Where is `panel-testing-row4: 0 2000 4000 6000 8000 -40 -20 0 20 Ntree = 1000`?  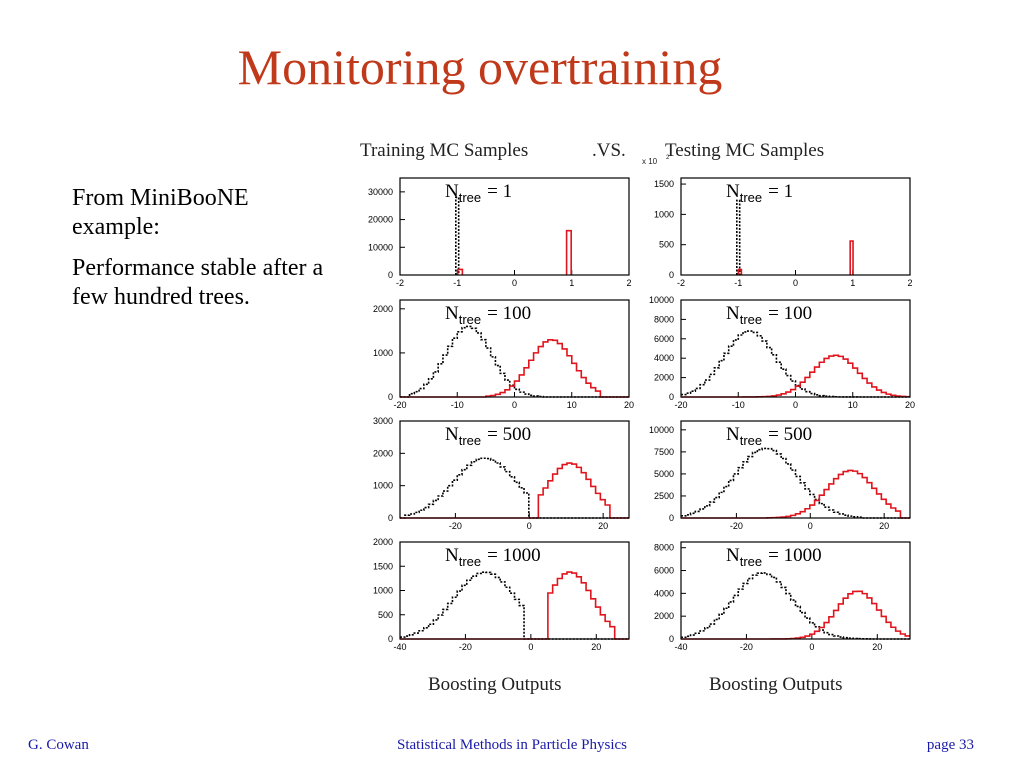
panel-testing-row4: 0 2000 4000 6000 8000 -40 -20 0 20 Ntree = 1000 is located at coordinates (782, 596).